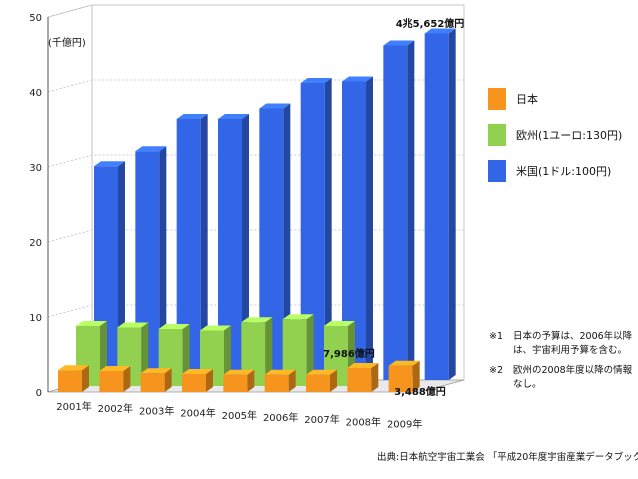 Image resolution: width=638 pixels, height=479 pixels. Describe the element at coordinates (39, 393) in the screenshot. I see `y-tick-label: 0` at that location.